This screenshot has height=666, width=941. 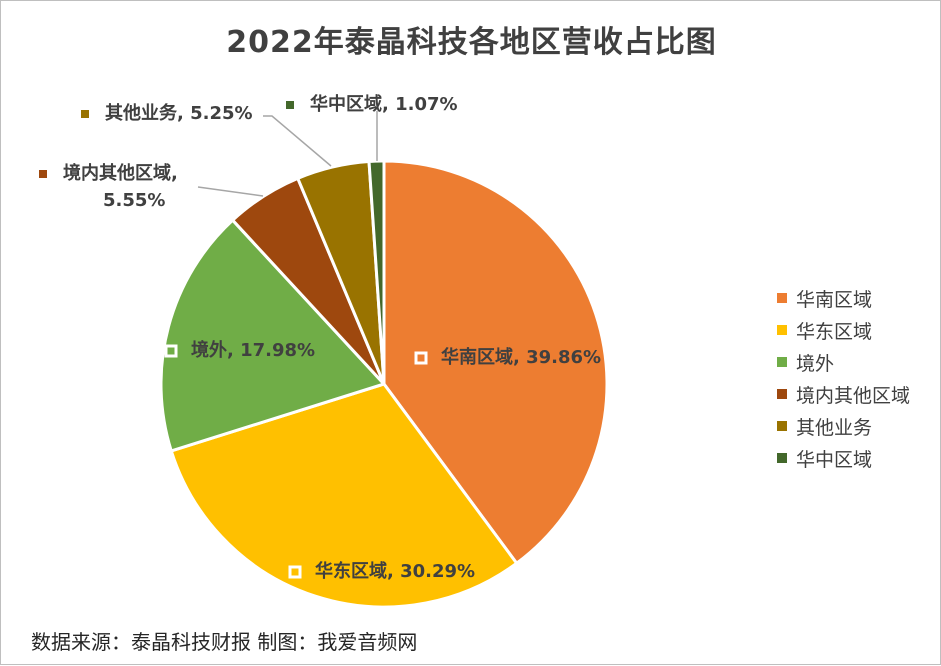 I want to click on source-note: 数据来源：泰晶科技财报 制图：我爱音频网, so click(x=224, y=642).